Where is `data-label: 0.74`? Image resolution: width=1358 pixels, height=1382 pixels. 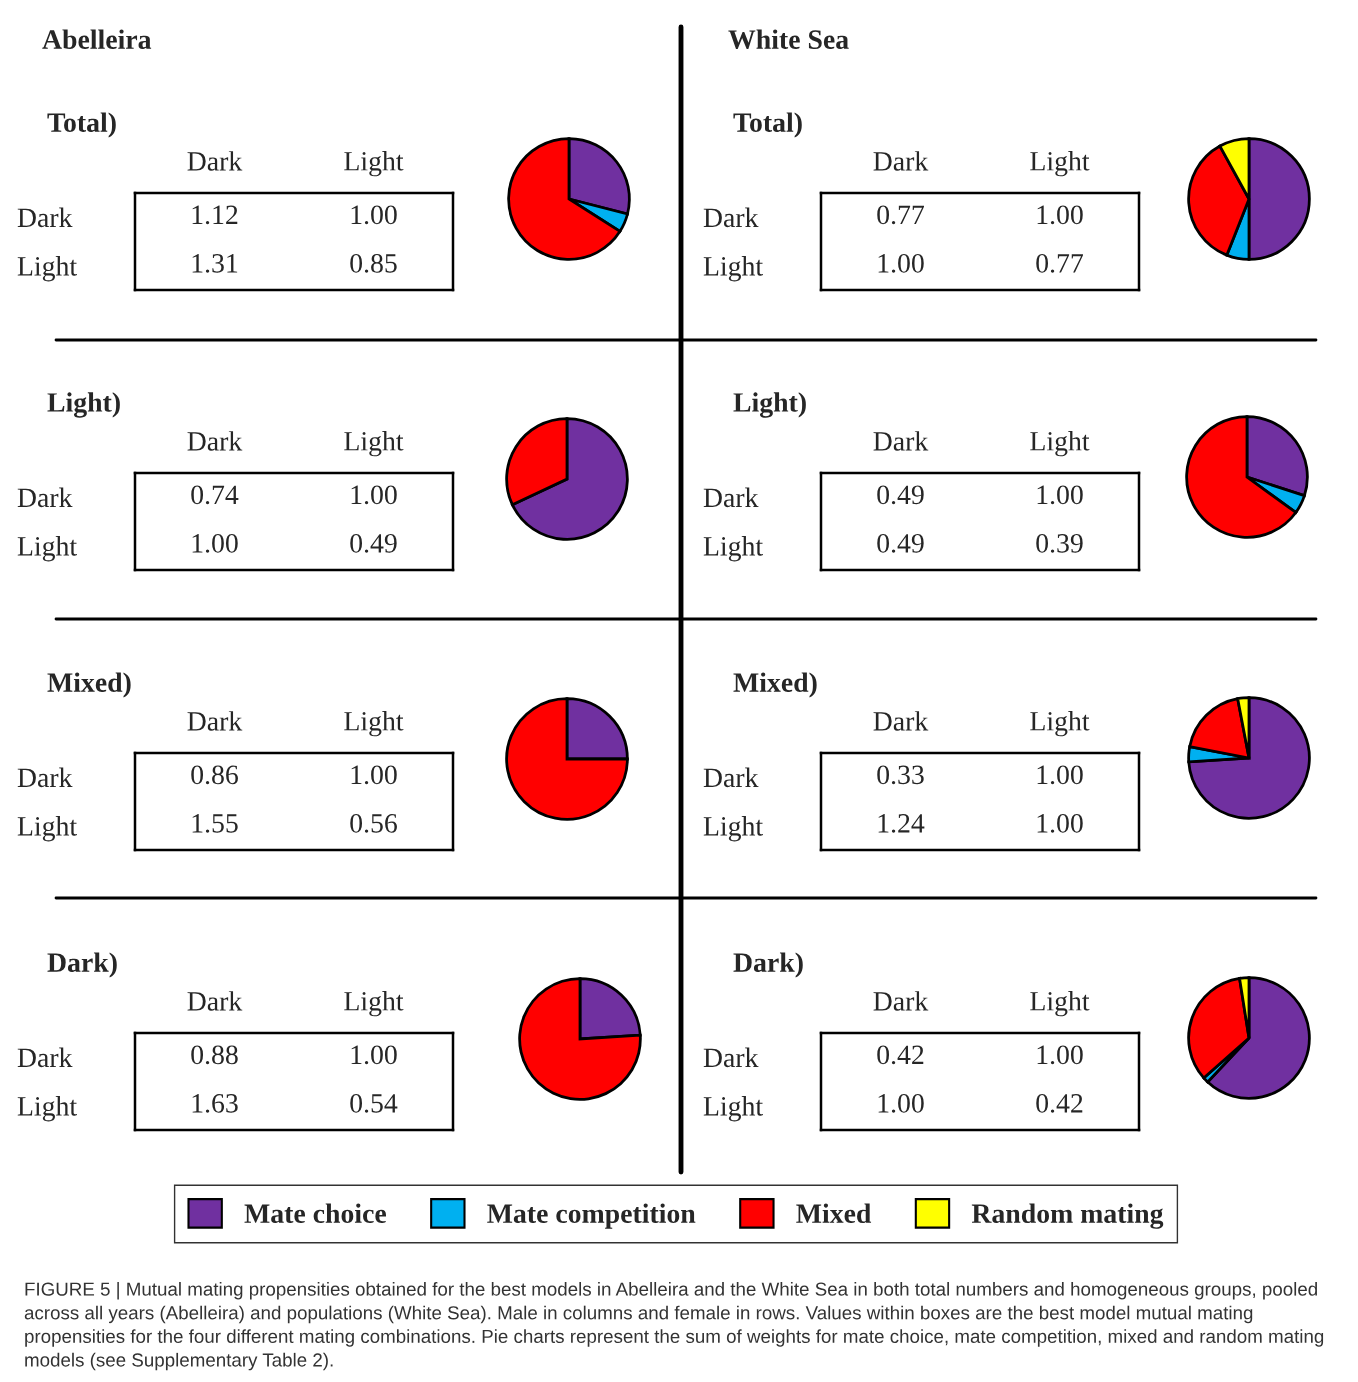
data-label: 0.74 is located at coordinates (215, 495).